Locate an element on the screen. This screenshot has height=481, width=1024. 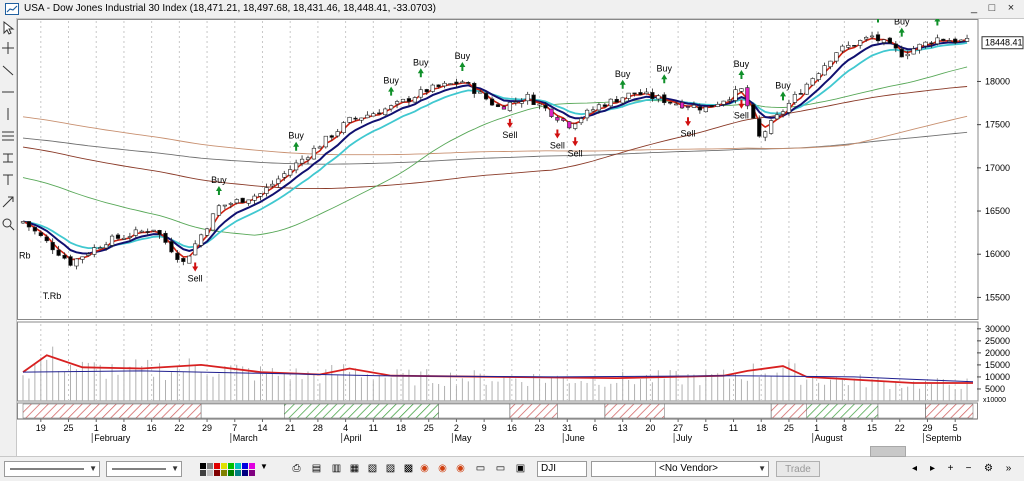
buy-signal: Buy is located at coordinates (878, 21).